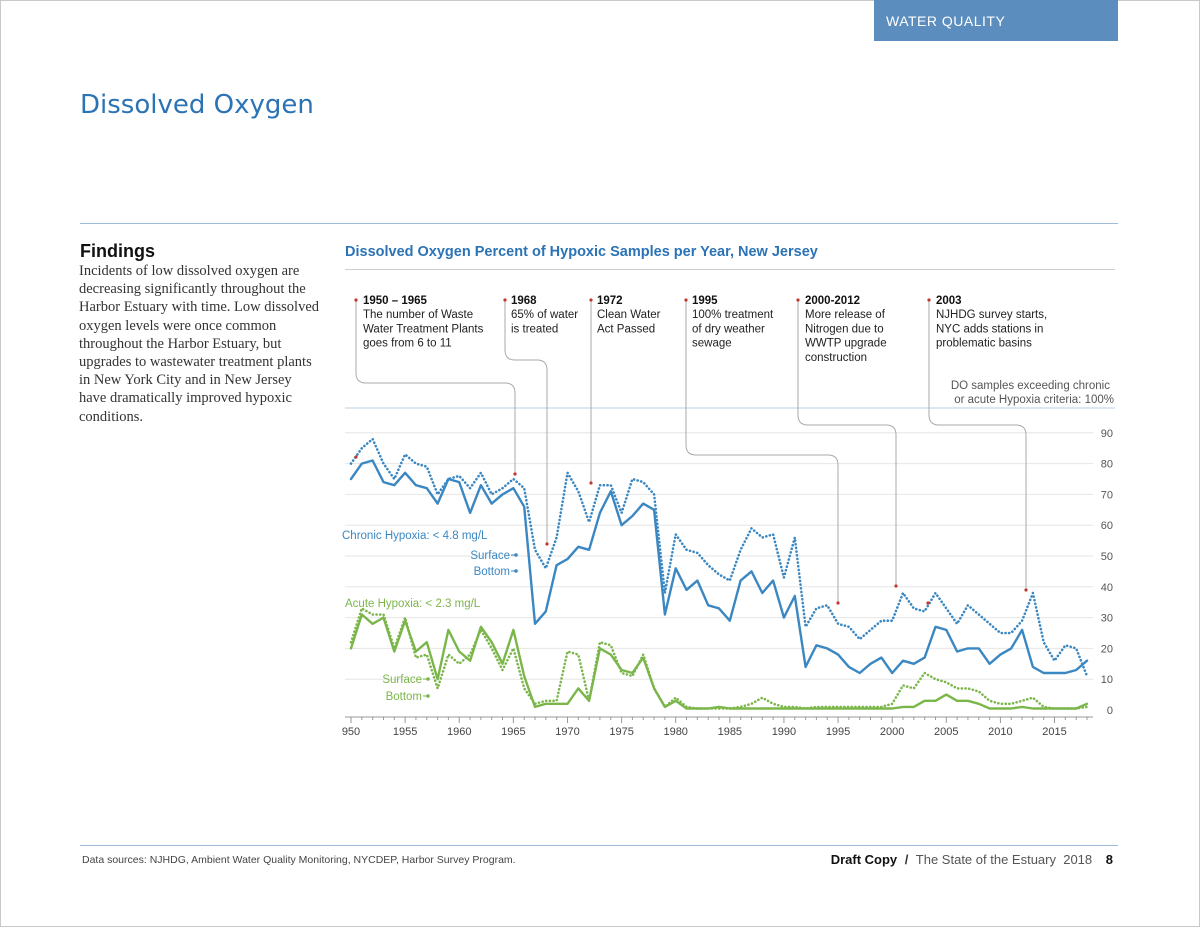  Describe the element at coordinates (407, 344) in the screenshot. I see `annotation-text: goes from 6 to 11` at that location.